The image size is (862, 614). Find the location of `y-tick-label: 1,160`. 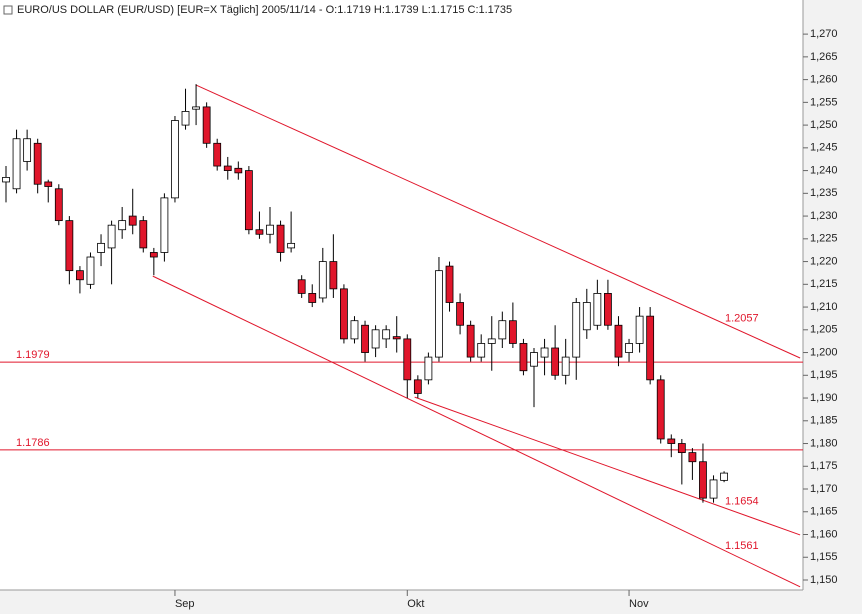

y-tick-label: 1,160 is located at coordinates (824, 534).